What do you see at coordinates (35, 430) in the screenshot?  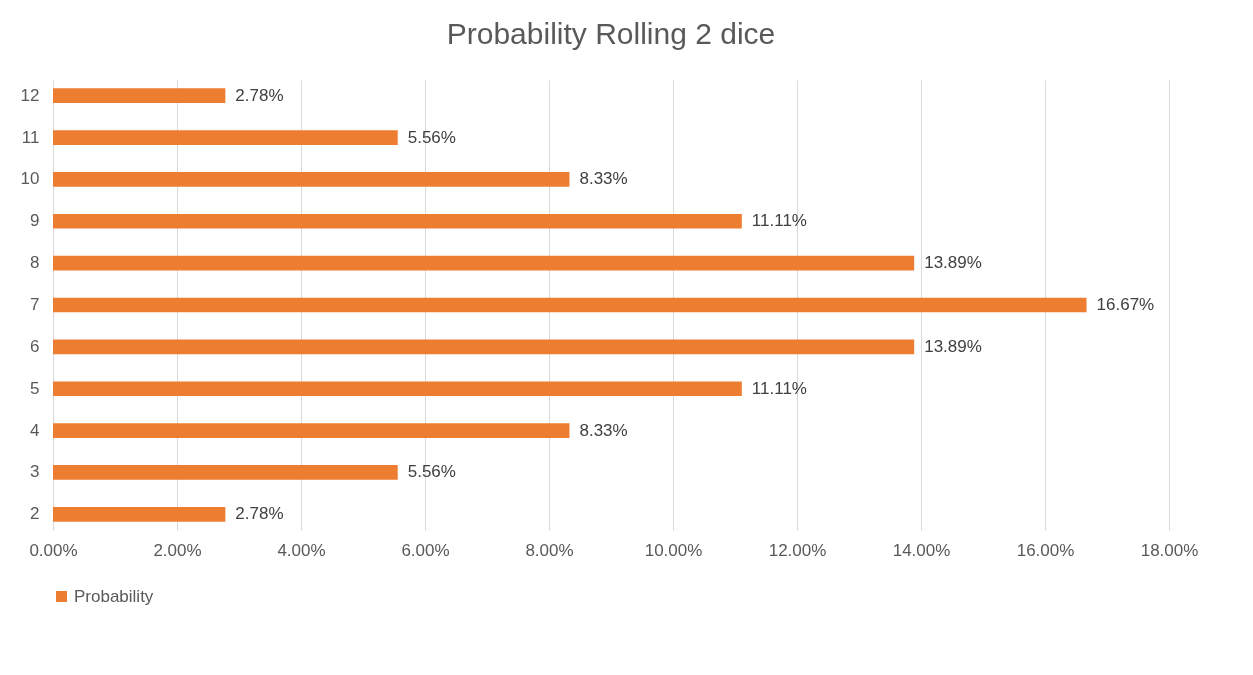 I see `y-tick-label: 4` at bounding box center [35, 430].